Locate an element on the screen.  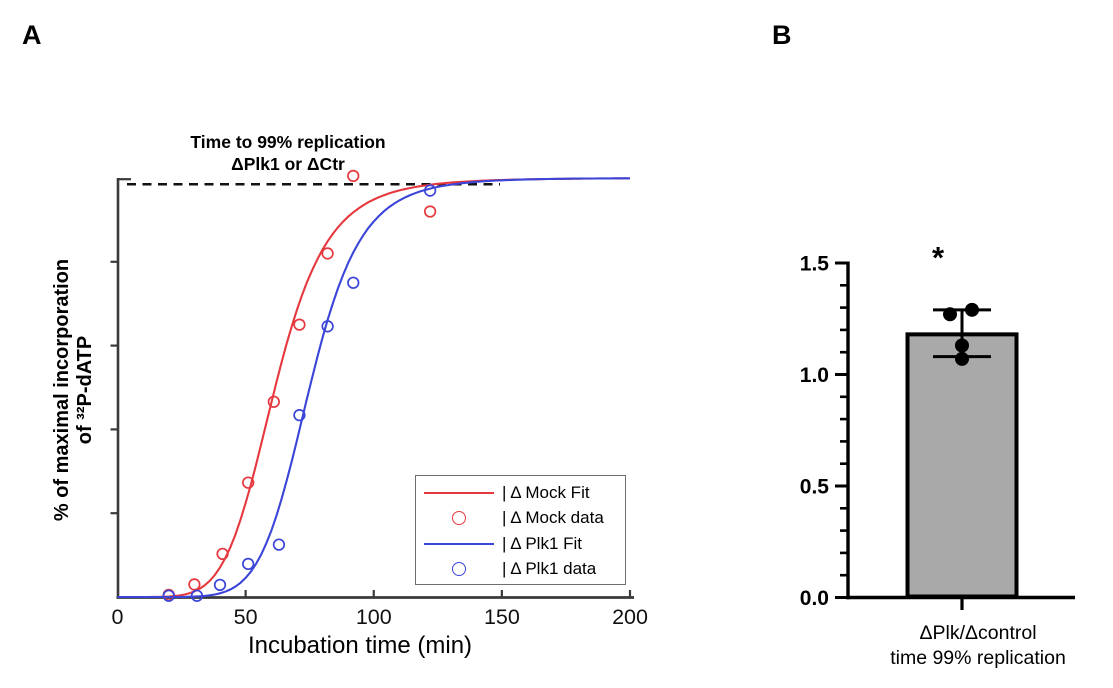
panel-a-y-axis-title-line-2: of ³²P-dATP is located at coordinates (85, 390).